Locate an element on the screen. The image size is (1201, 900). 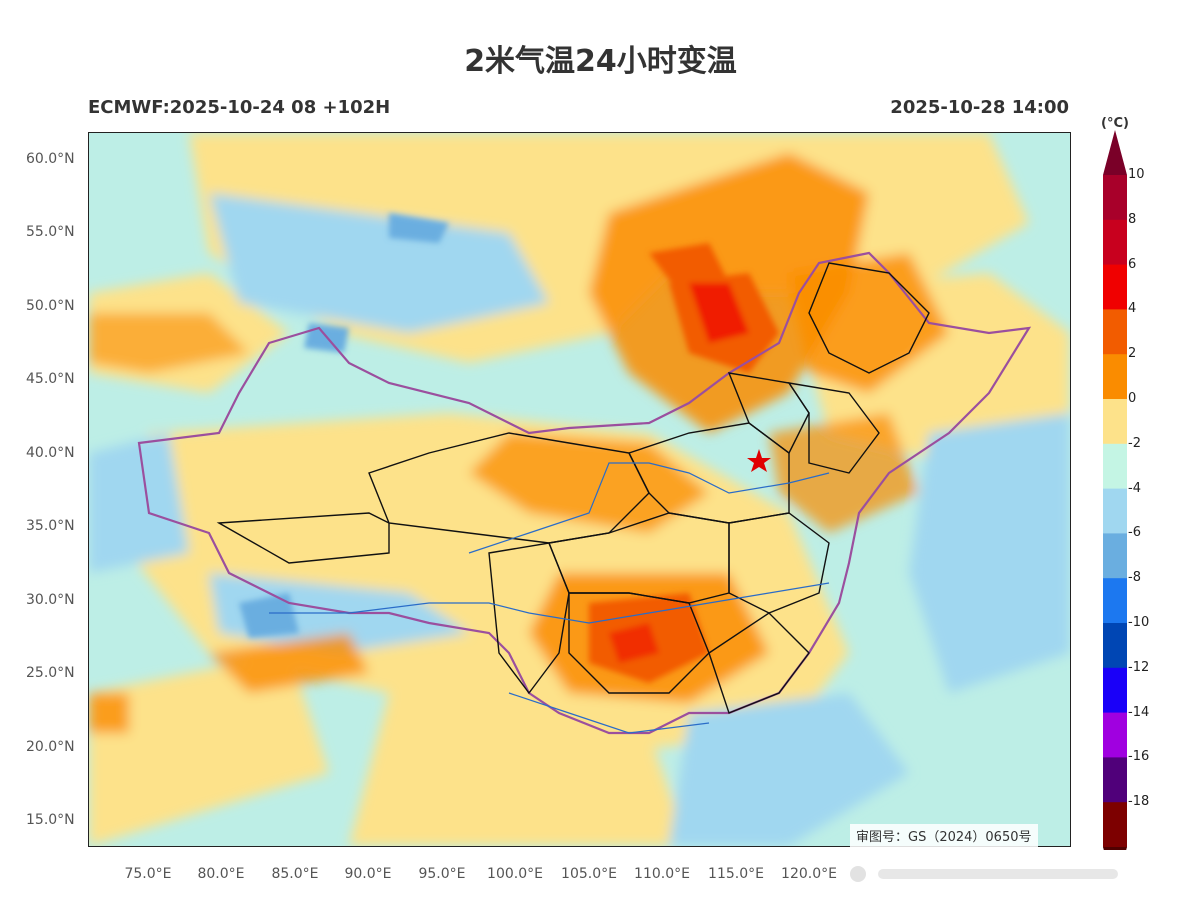
latitude-label: 45.0°N is located at coordinates (50, 379).